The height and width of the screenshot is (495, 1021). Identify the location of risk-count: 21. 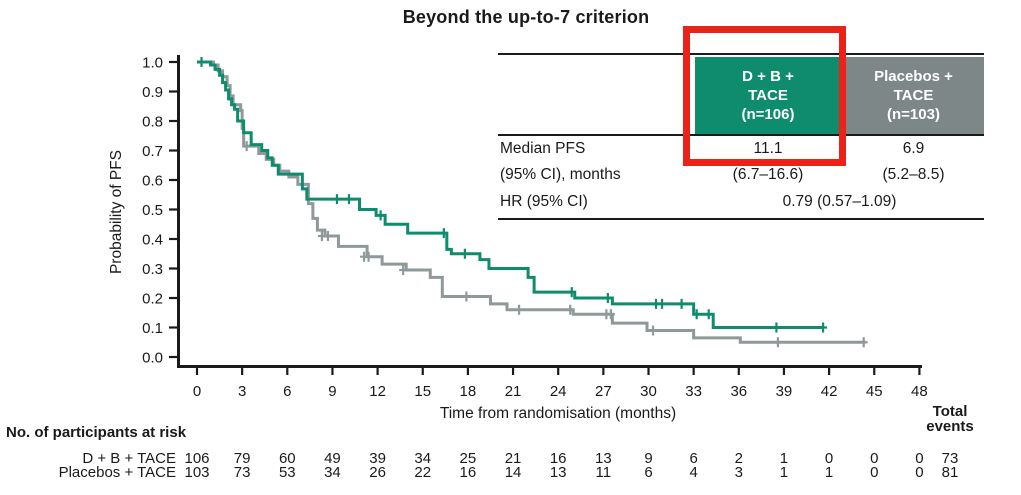
(513, 458).